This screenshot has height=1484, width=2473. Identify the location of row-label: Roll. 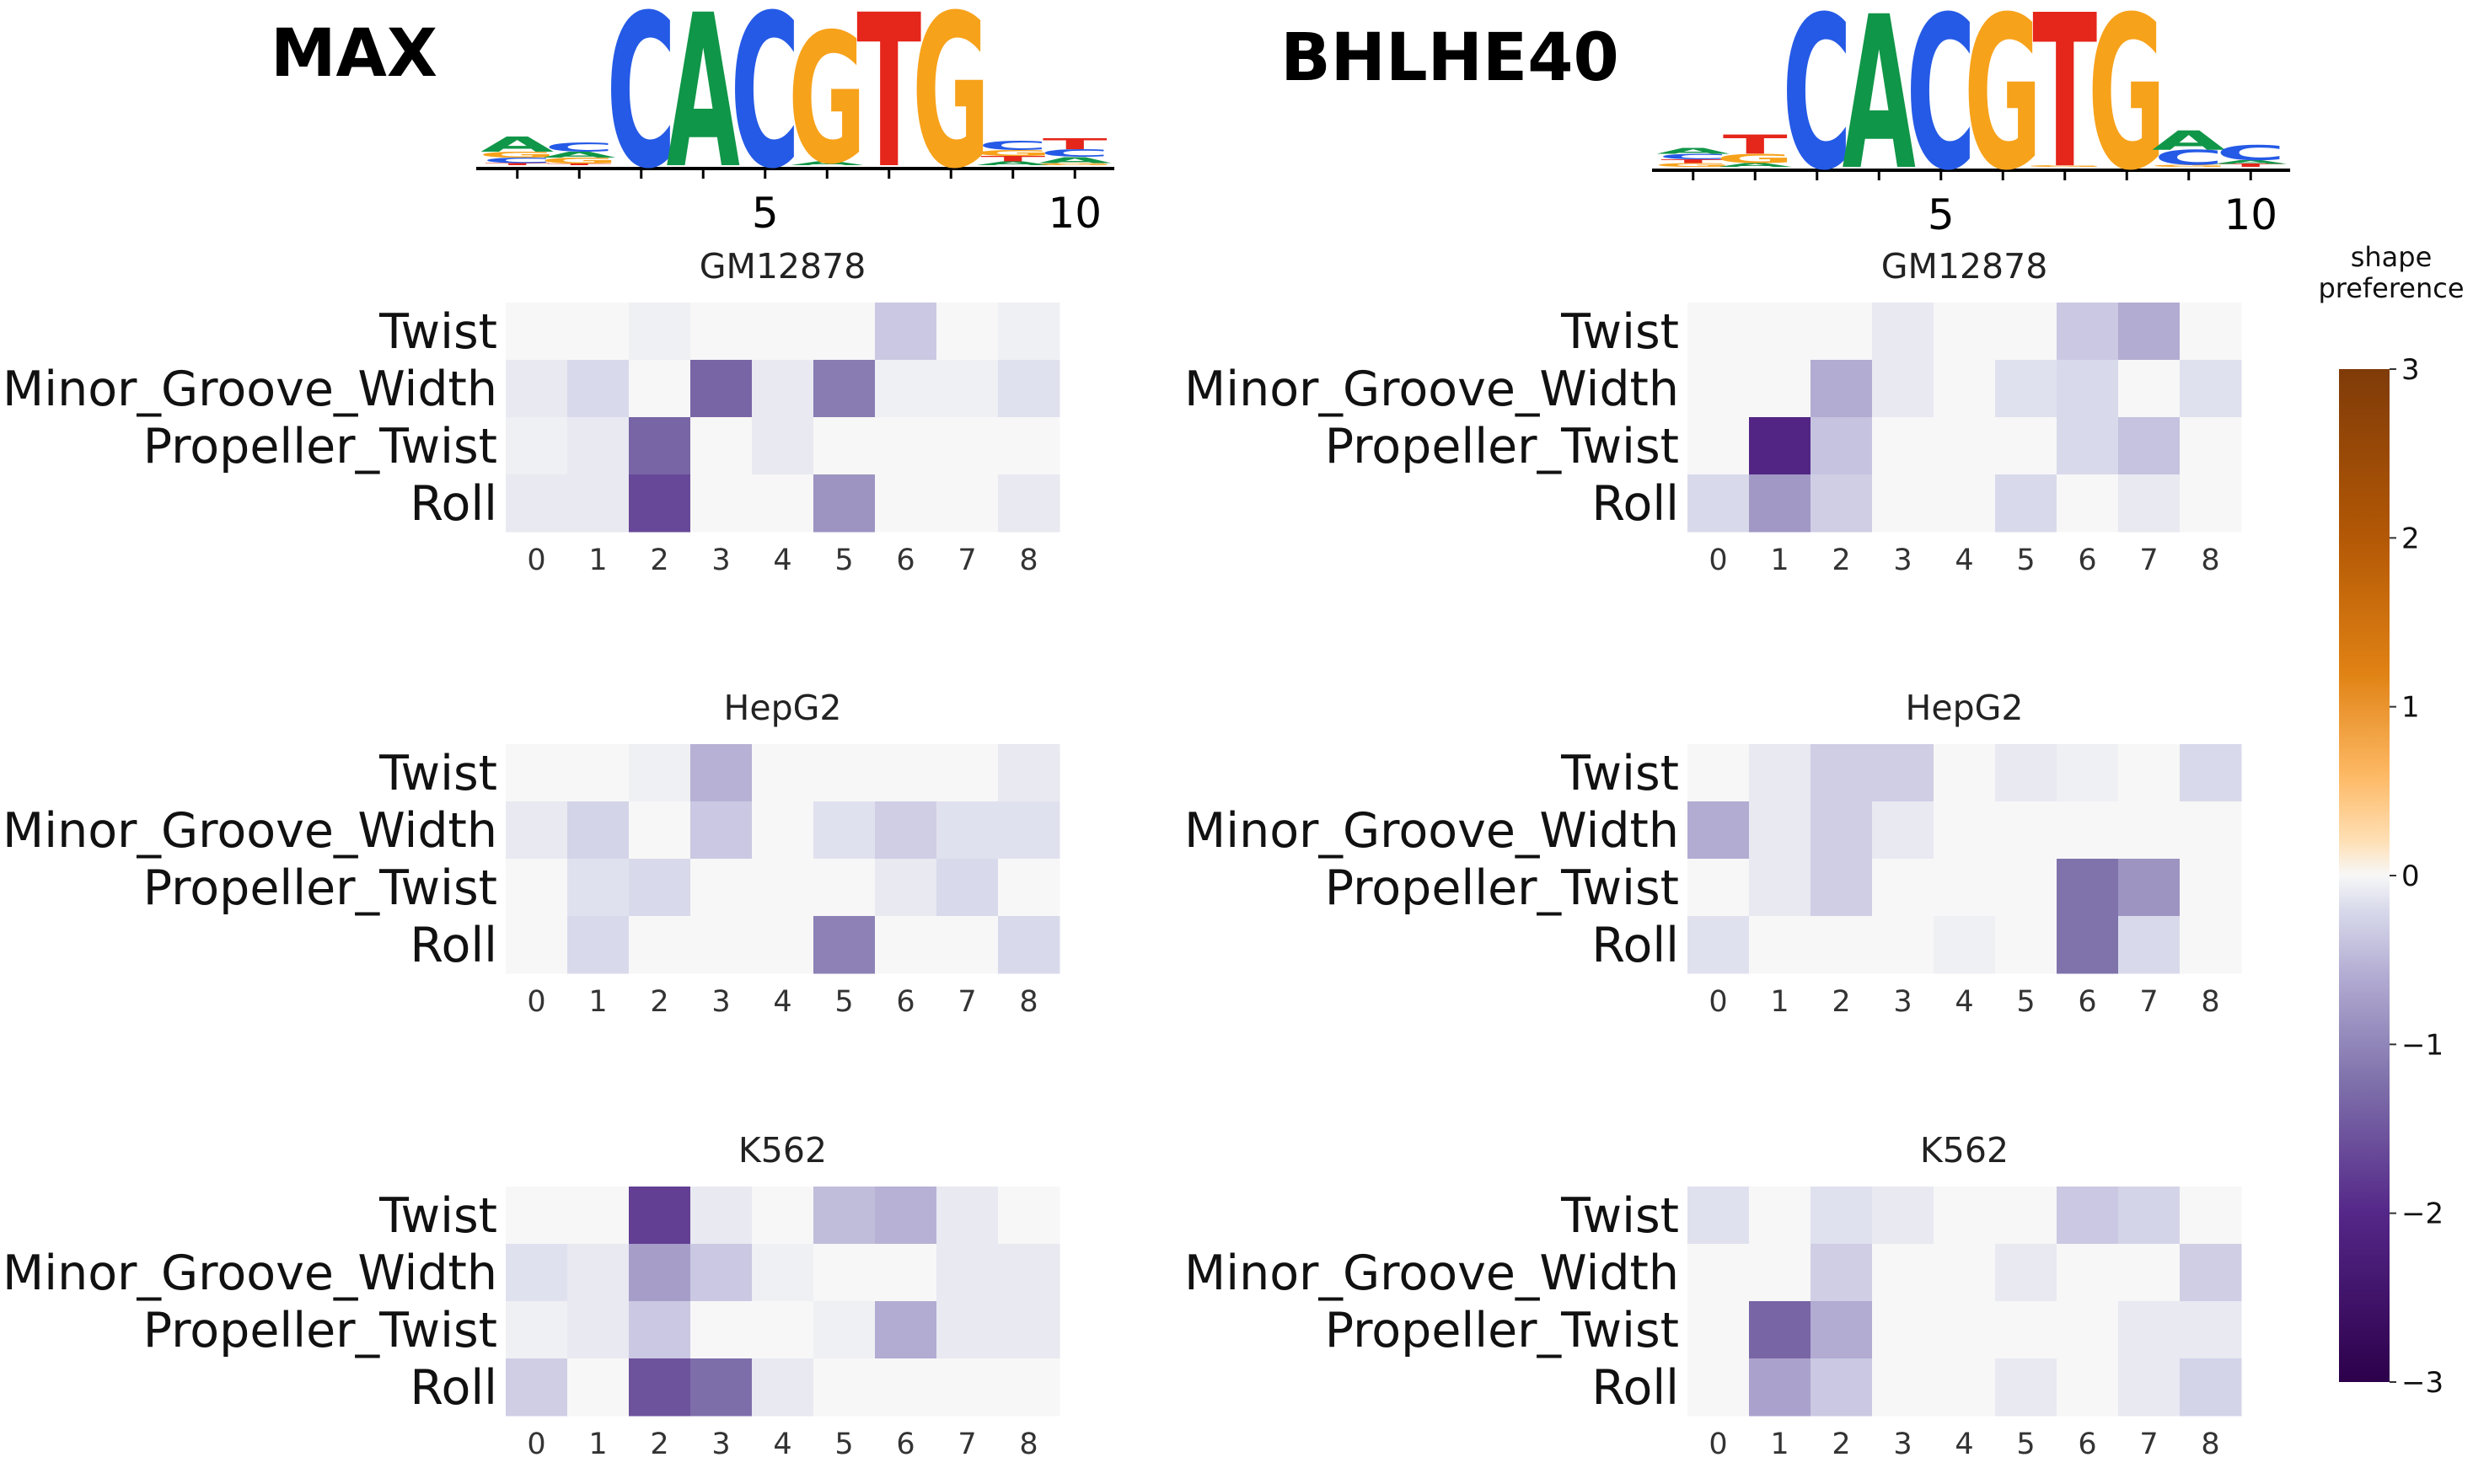
(453, 945).